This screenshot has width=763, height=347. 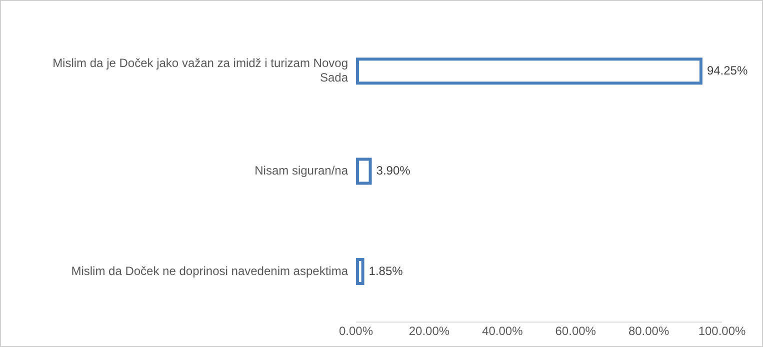 What do you see at coordinates (503, 331) in the screenshot?
I see `x-tick-label: 40.00%` at bounding box center [503, 331].